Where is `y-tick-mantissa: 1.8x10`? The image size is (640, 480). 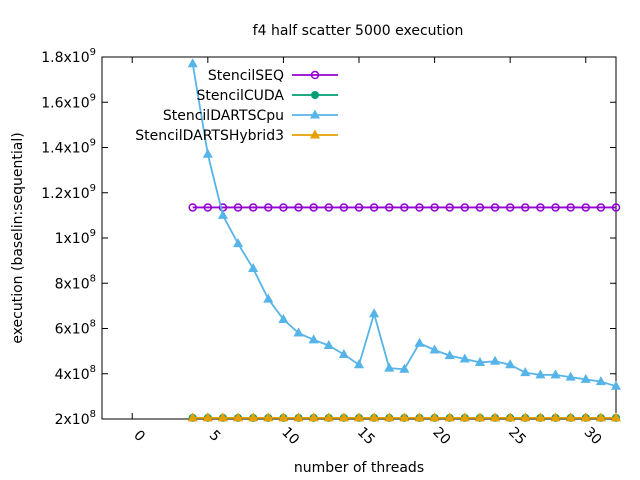
y-tick-mantissa: 1.8x10 is located at coordinates (65, 58).